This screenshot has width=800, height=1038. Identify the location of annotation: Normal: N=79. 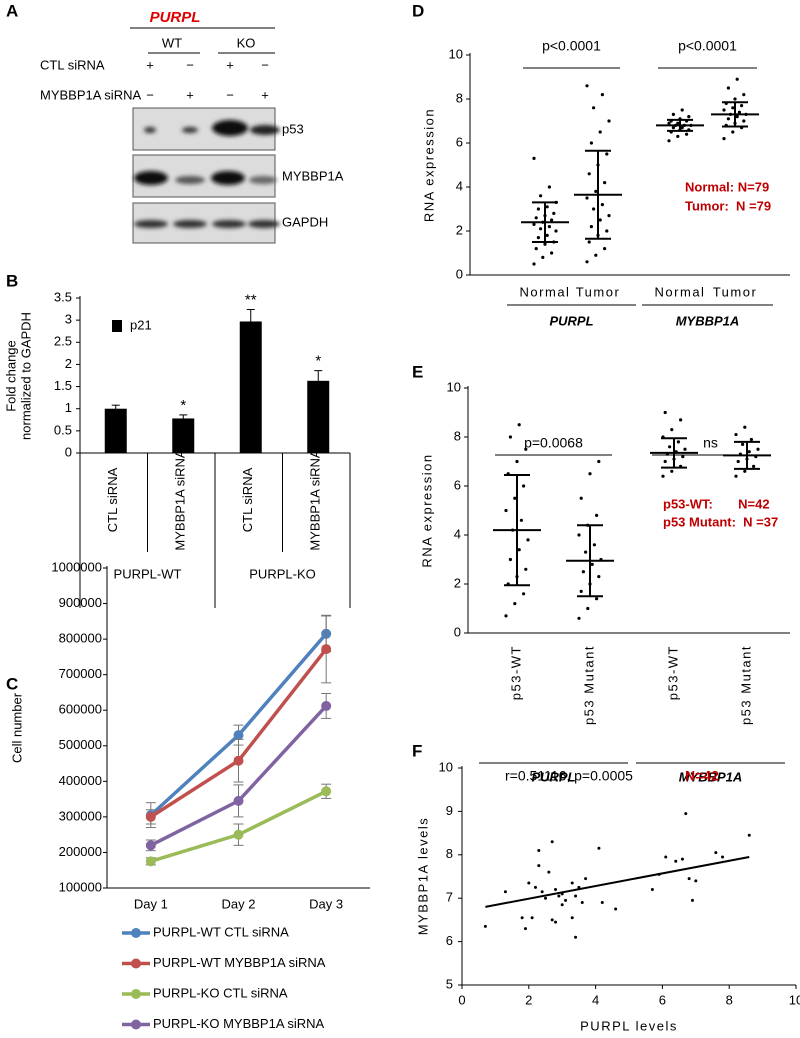
(727, 186).